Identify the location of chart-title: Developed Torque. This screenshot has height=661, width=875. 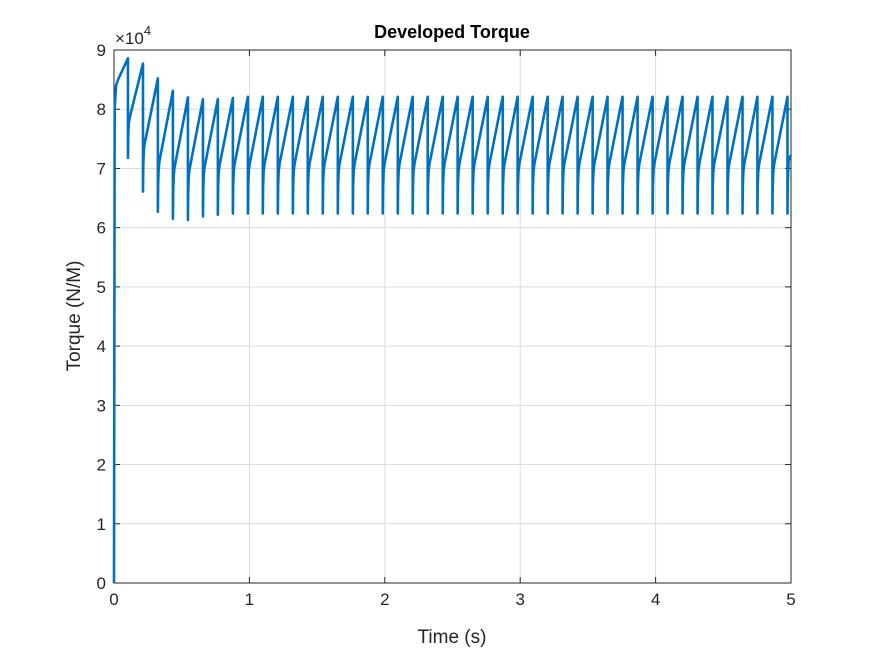
(452, 32).